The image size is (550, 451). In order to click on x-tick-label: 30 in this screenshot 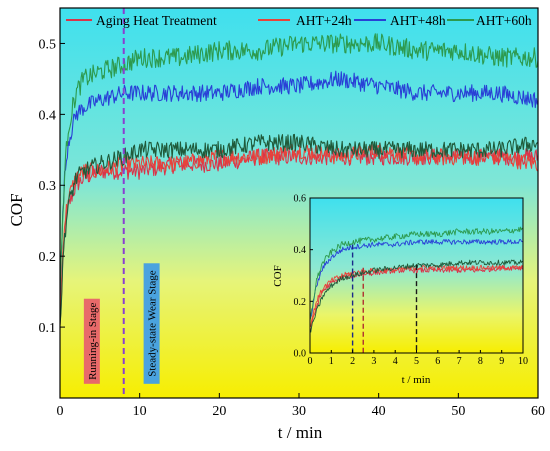, I will do `click(299, 411)`.